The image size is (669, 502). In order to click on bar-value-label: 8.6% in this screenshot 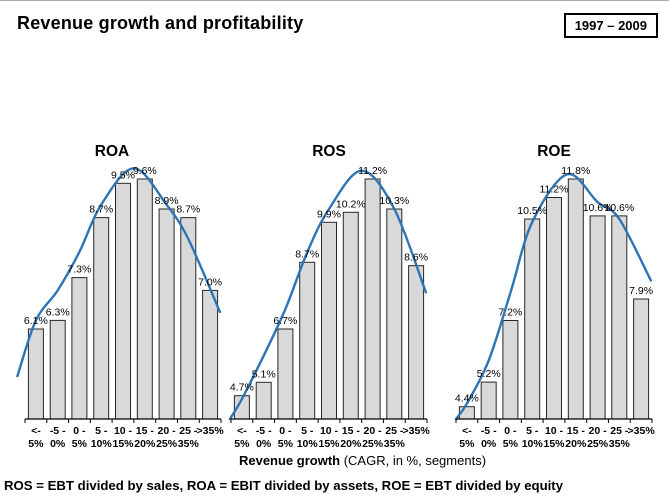, I will do `click(416, 258)`.